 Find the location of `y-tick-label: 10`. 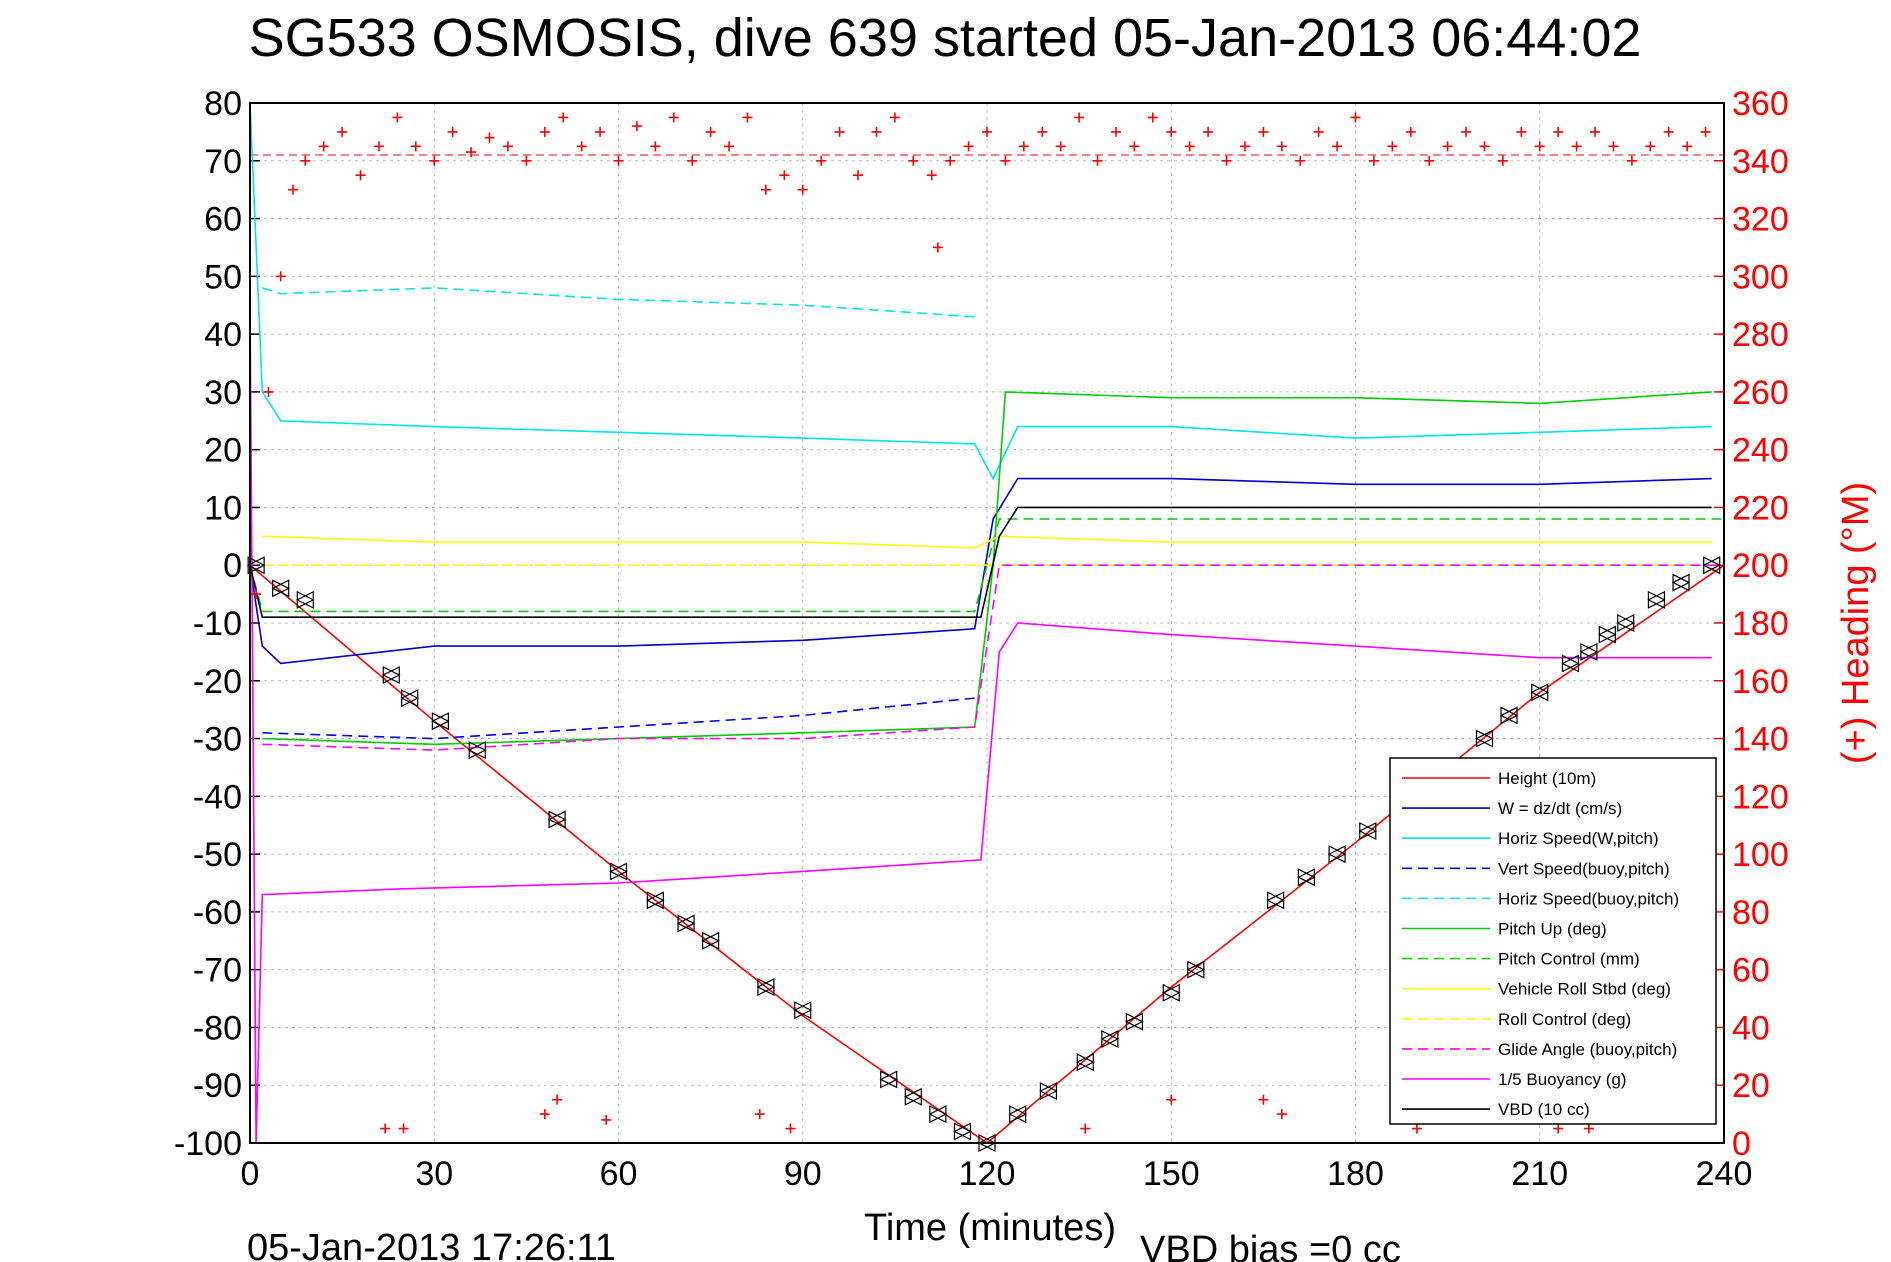

y-tick-label: 10 is located at coordinates (223, 508).